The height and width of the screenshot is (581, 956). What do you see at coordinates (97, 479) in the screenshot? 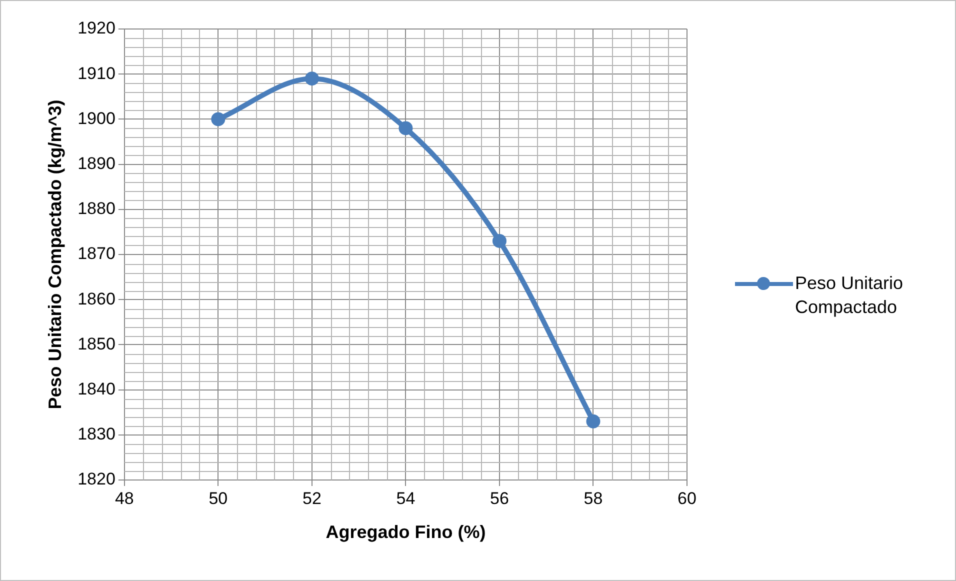
I see `y-tick-label: 1820` at bounding box center [97, 479].